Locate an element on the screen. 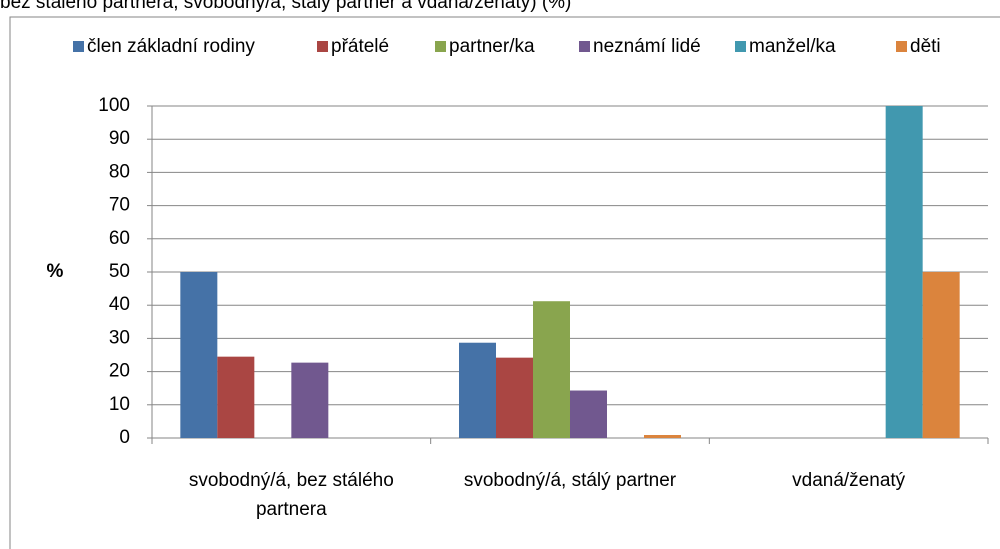  y-tick-label: 50 is located at coordinates (119, 271).